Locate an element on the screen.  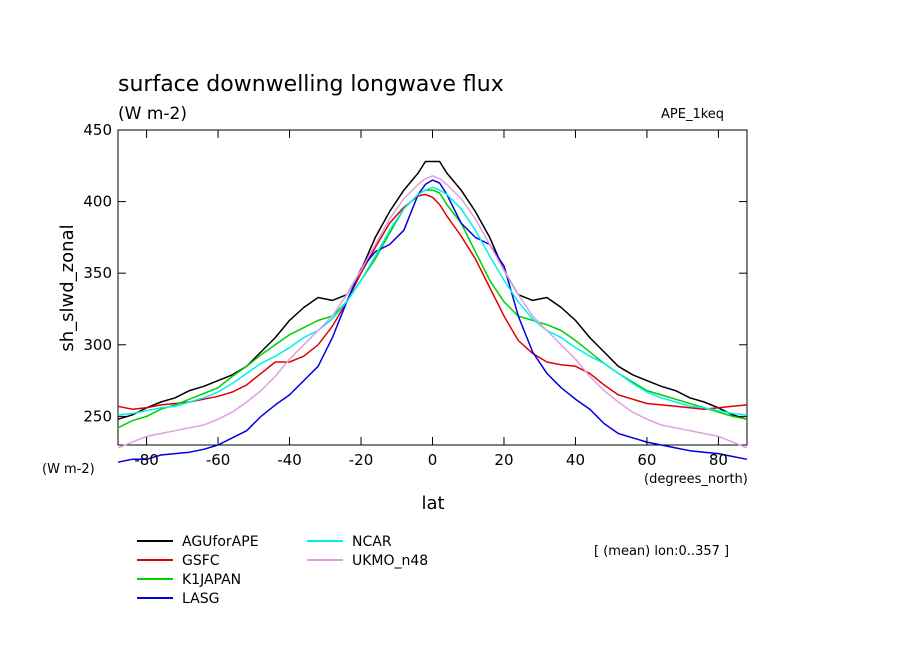
legend-label: AGUforAPE is located at coordinates (220, 542).